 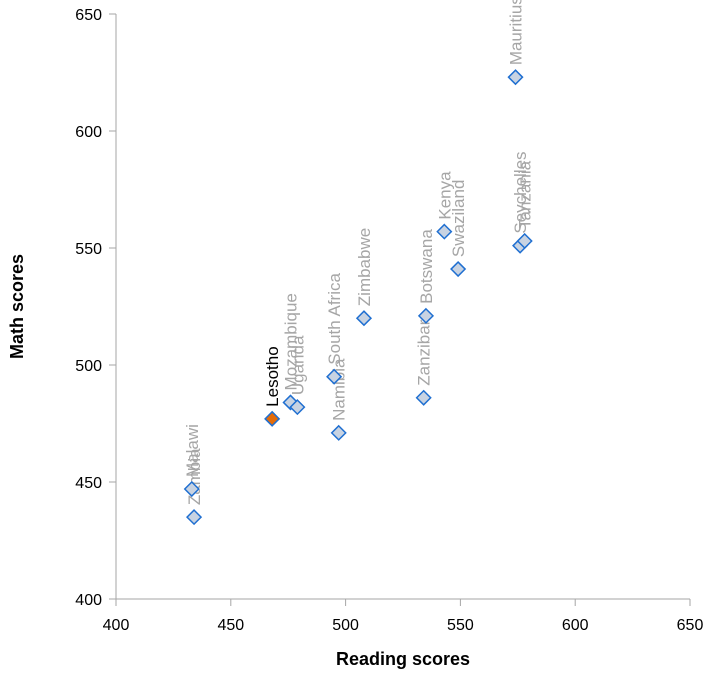 What do you see at coordinates (192, 450) in the screenshot?
I see `point-label: Malawi` at bounding box center [192, 450].